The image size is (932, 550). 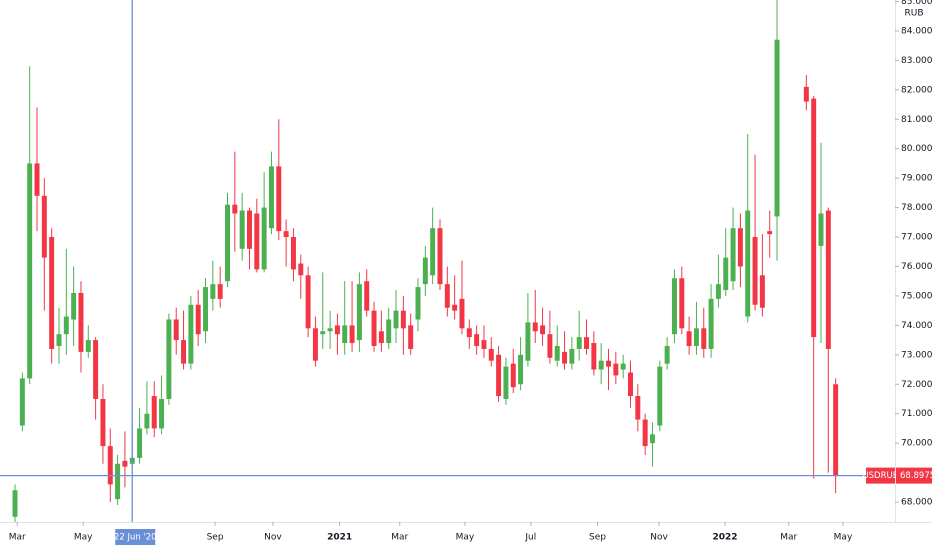 I want to click on x-tick-label: Mar, so click(x=399, y=538).